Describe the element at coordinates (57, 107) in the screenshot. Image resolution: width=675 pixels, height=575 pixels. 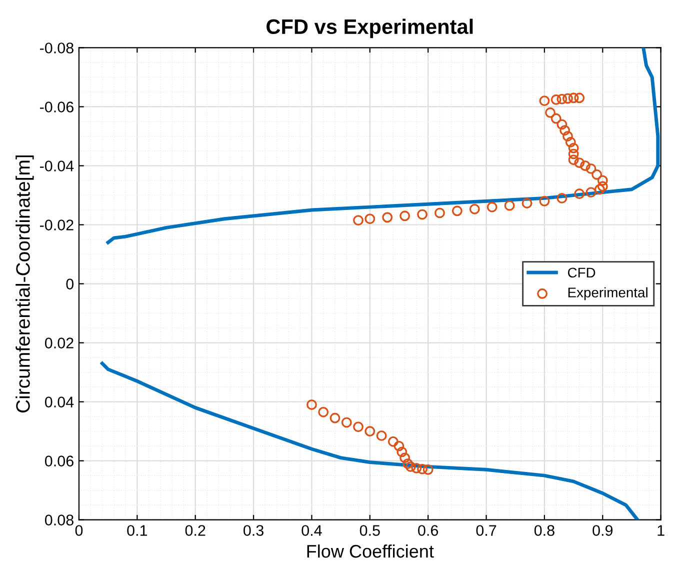
I see `y-tick-label: -0.06` at that location.